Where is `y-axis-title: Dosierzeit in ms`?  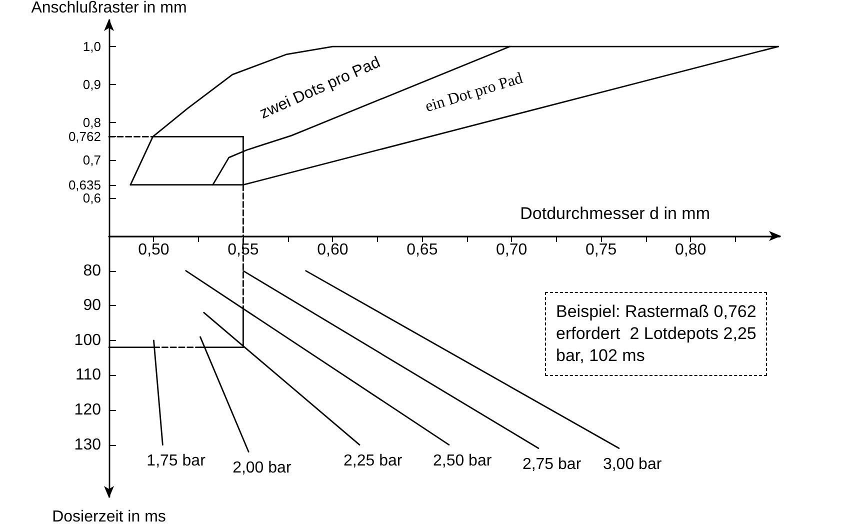 y-axis-title: Dosierzeit in ms is located at coordinates (109, 517).